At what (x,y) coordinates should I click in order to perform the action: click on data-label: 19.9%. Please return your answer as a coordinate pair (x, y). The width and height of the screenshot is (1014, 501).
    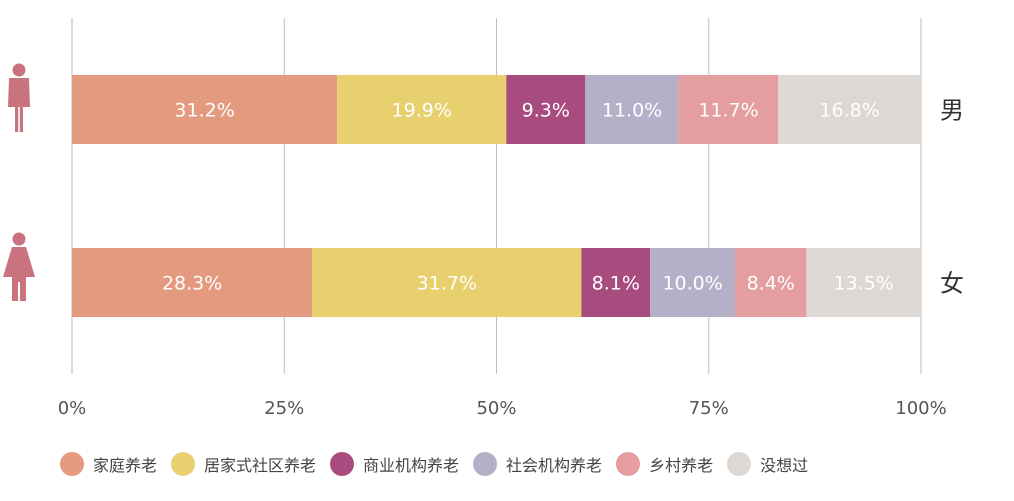
    Looking at the image, I should click on (422, 111).